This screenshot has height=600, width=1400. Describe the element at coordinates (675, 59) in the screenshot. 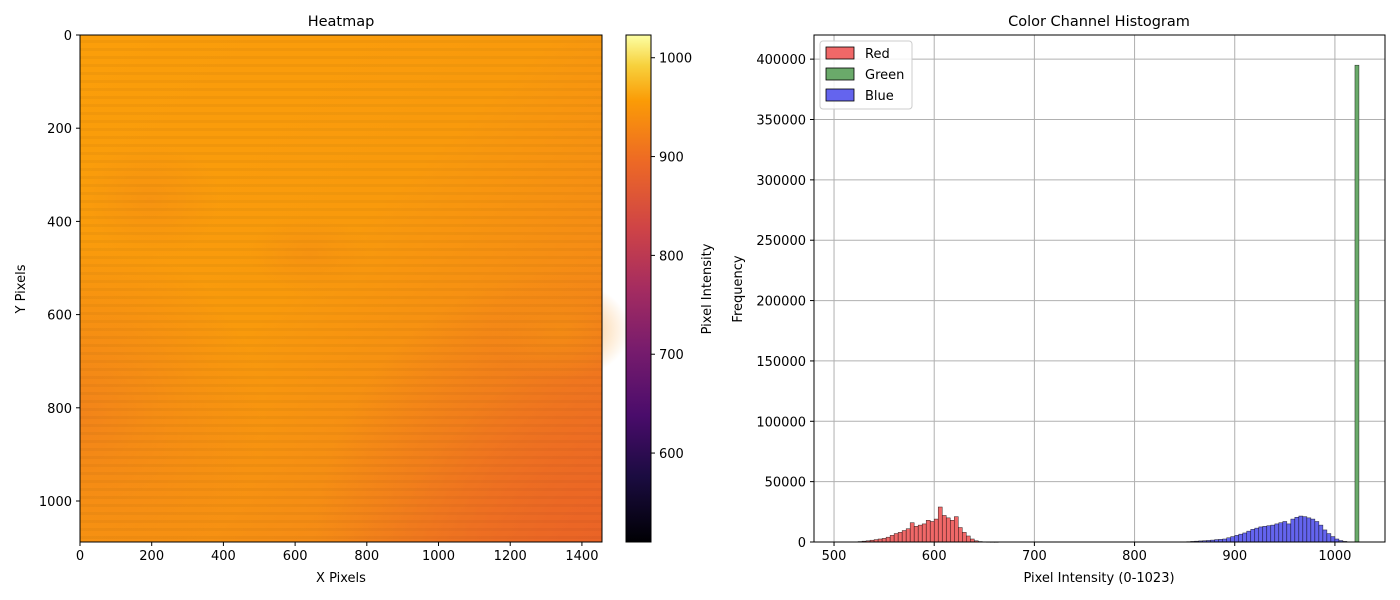

I see `colorbar-tick-label: 1000` at that location.